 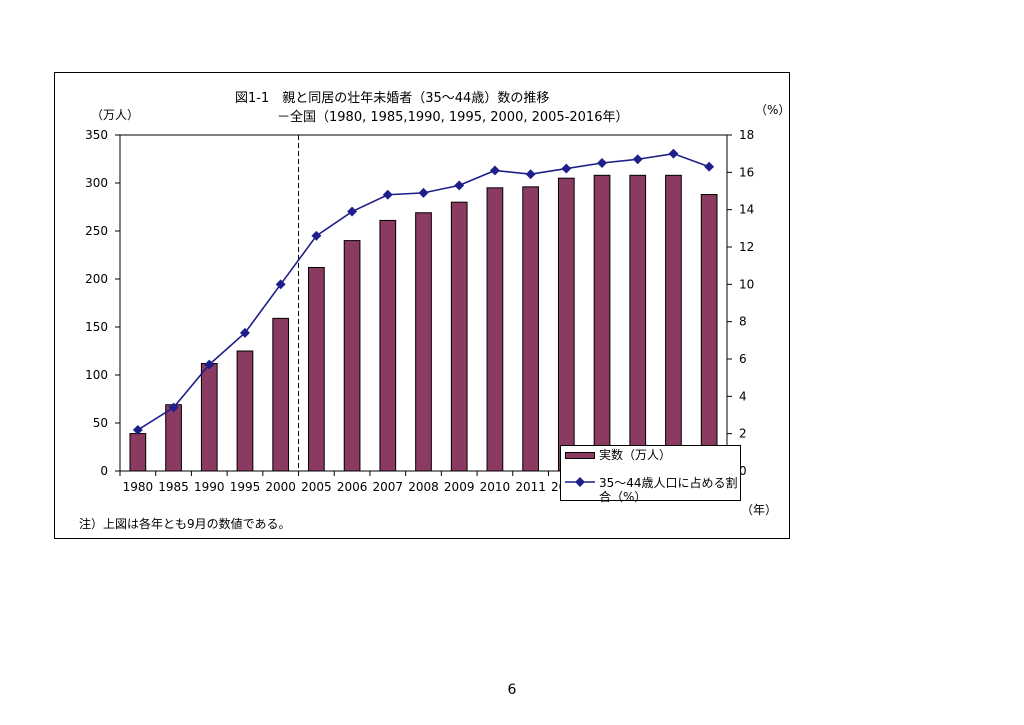 I want to click on left-tick-label: 200, so click(x=96, y=279).